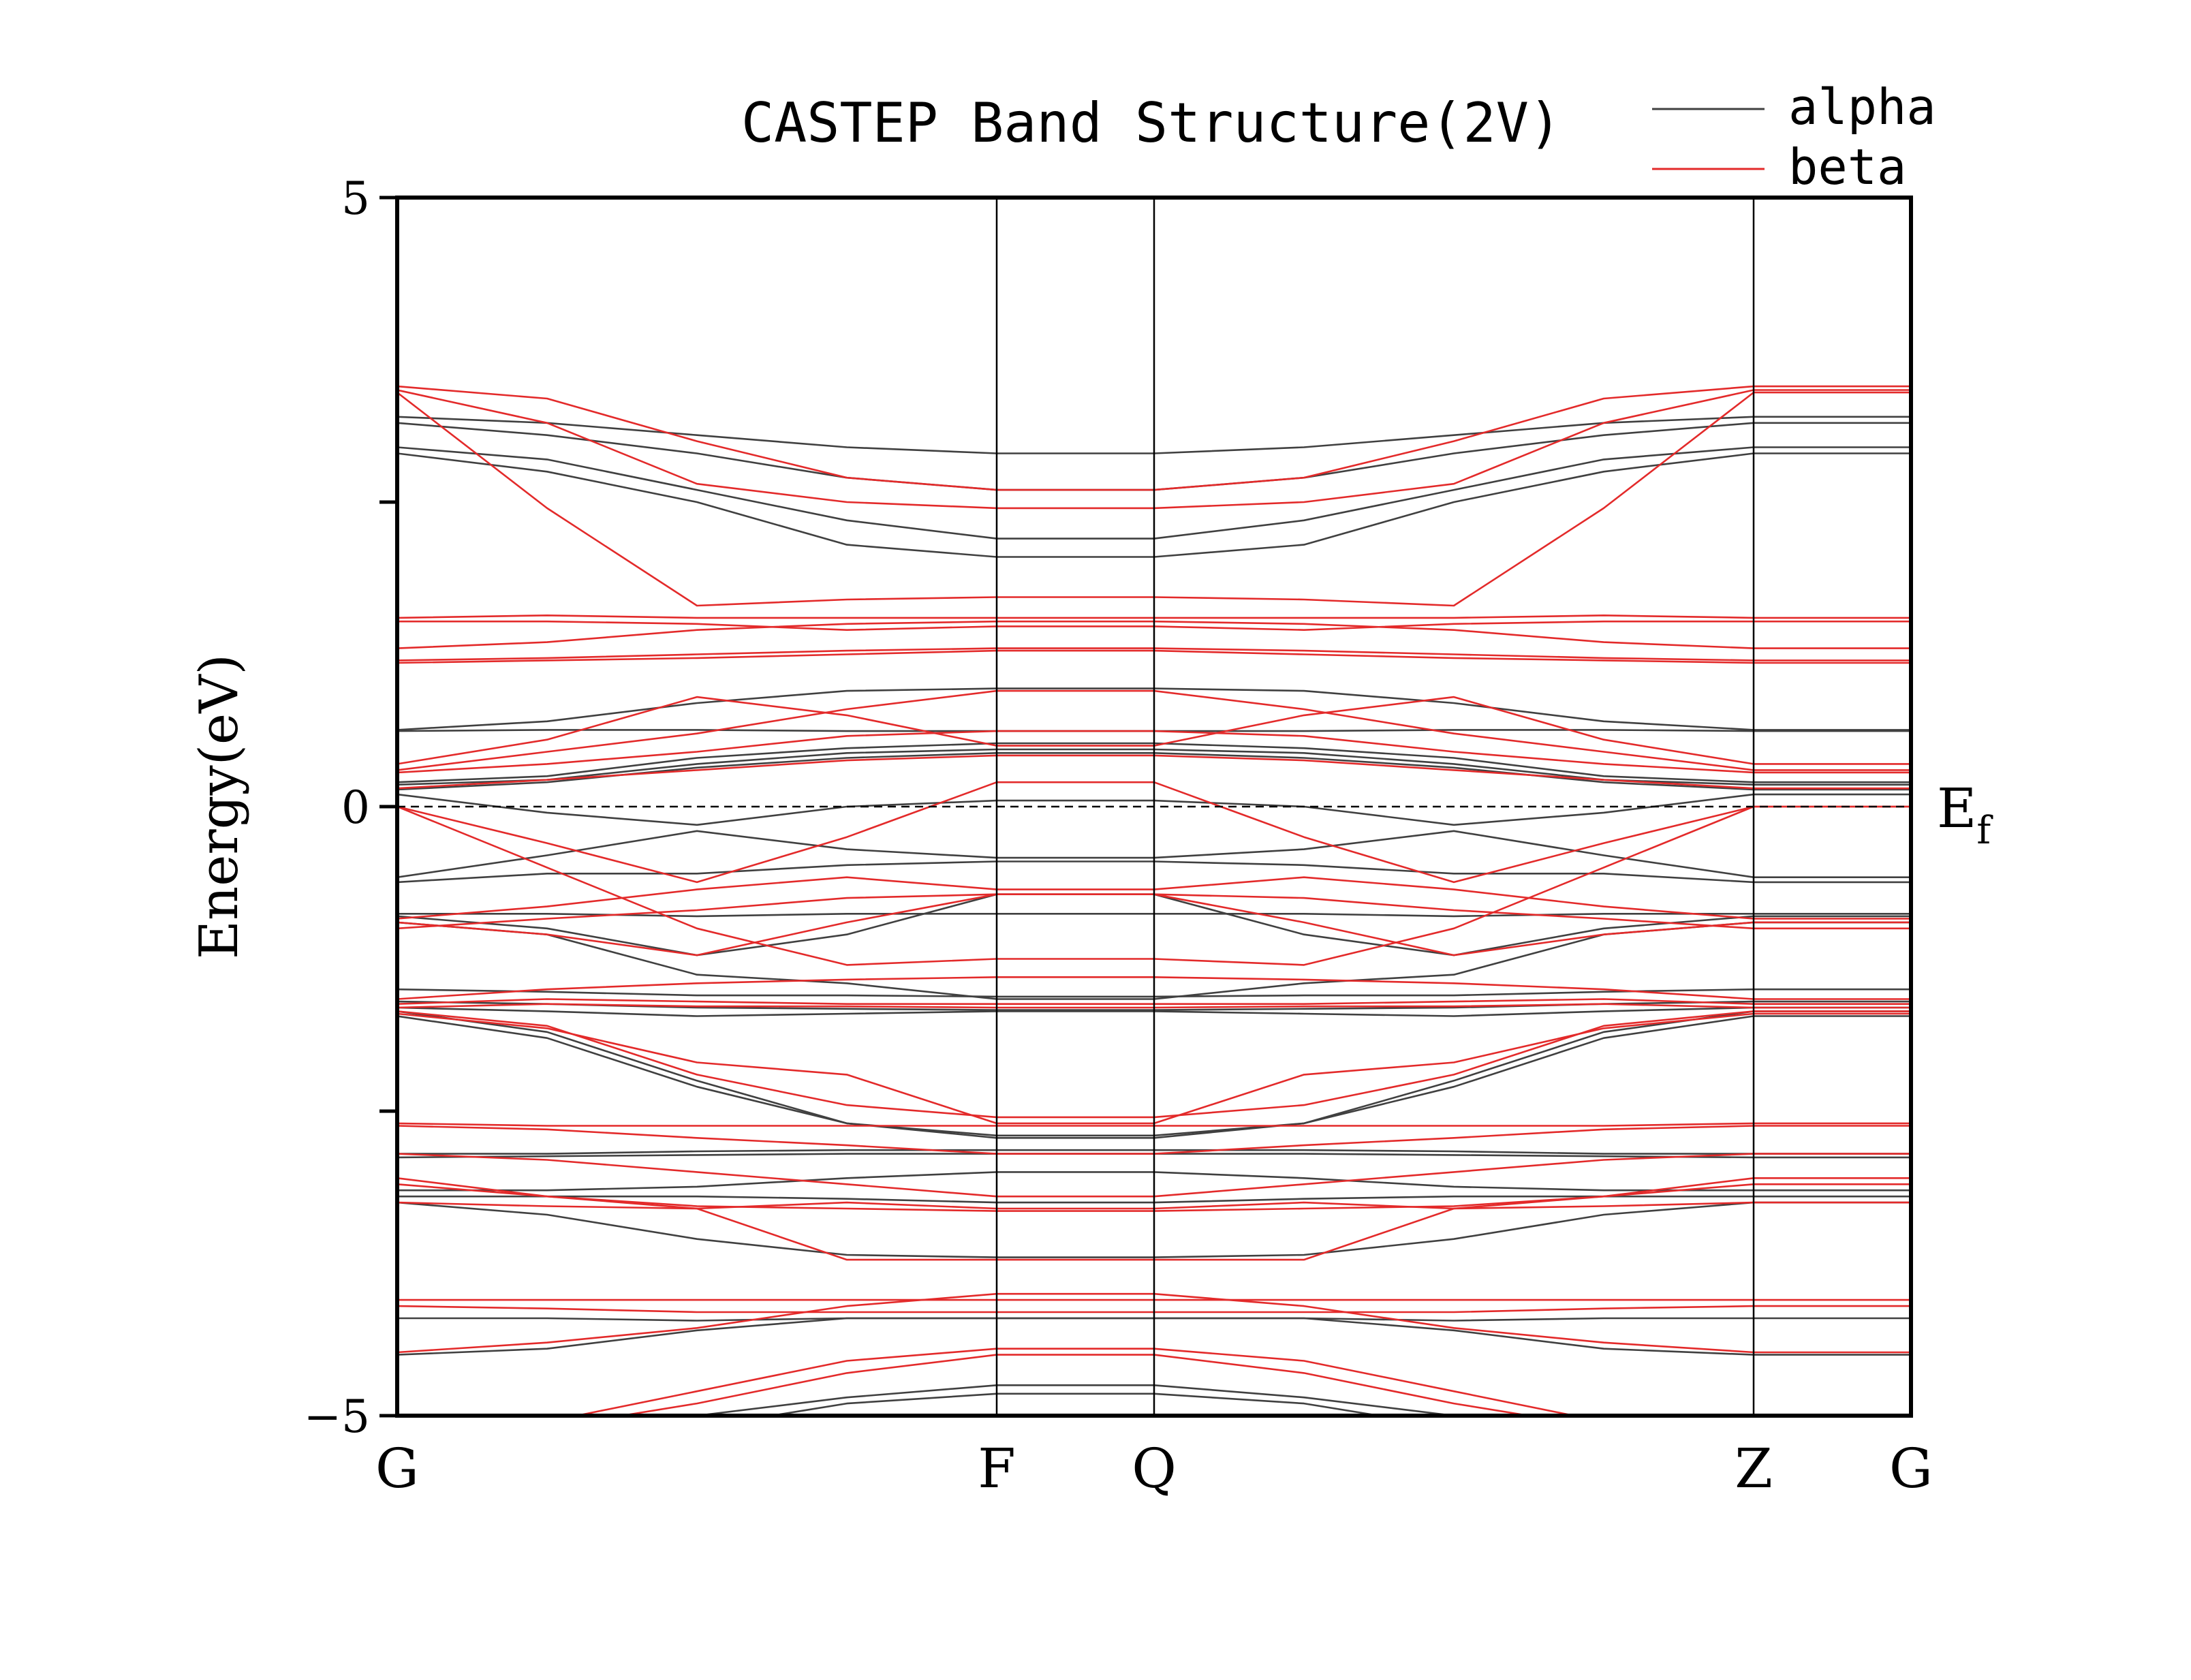  I want to click on y-axis-group: 5 0 −5, so click(350, 807).